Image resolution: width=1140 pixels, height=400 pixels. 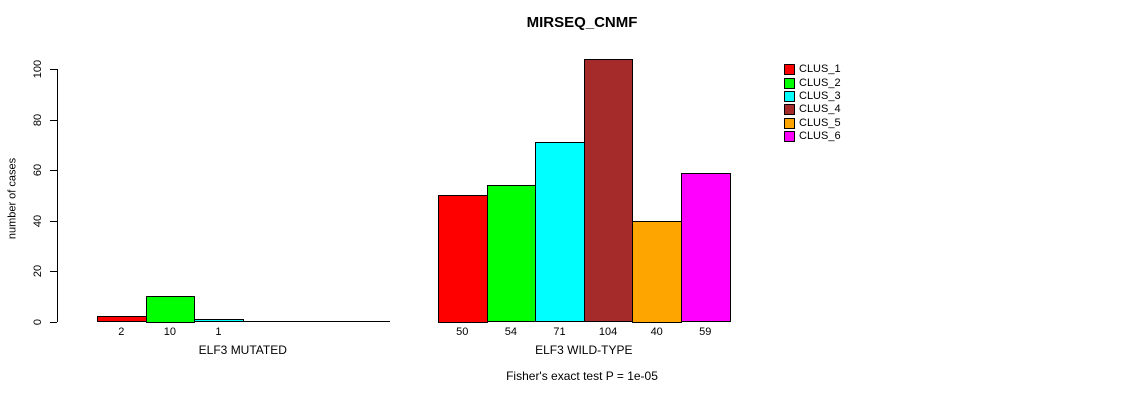 I want to click on bar-value-label: 54, so click(x=511, y=332).